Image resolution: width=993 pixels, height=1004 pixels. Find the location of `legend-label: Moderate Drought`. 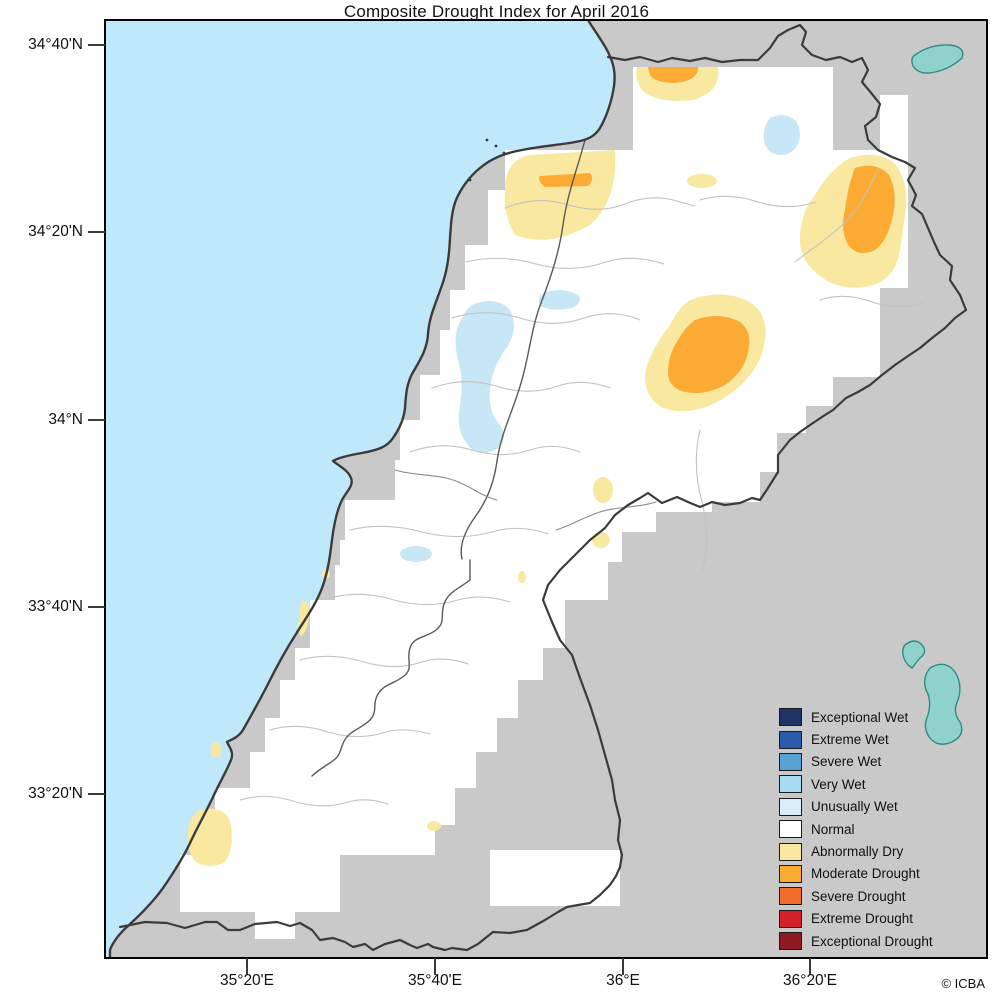

legend-label: Moderate Drought is located at coordinates (865, 874).